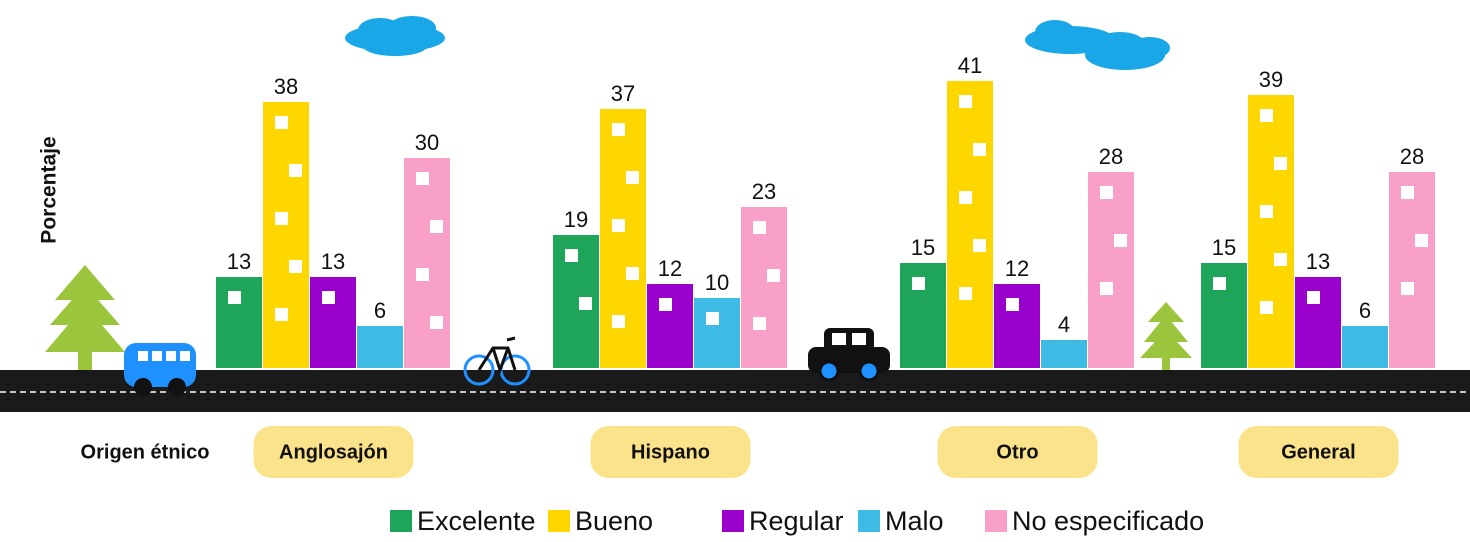  Describe the element at coordinates (145, 452) in the screenshot. I see `x-axis-label: Origen étnico` at that location.